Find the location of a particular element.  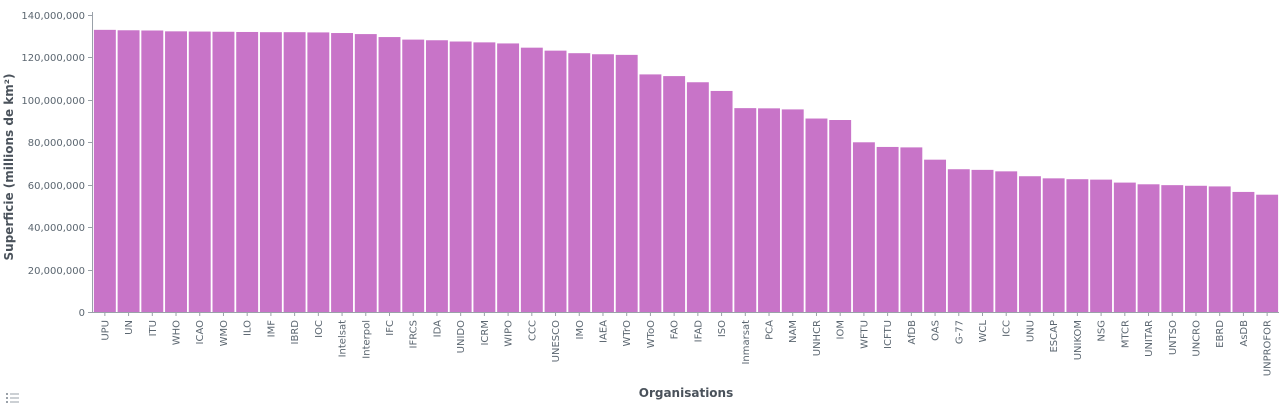

x-tick-label: UNU is located at coordinates (1030, 331).